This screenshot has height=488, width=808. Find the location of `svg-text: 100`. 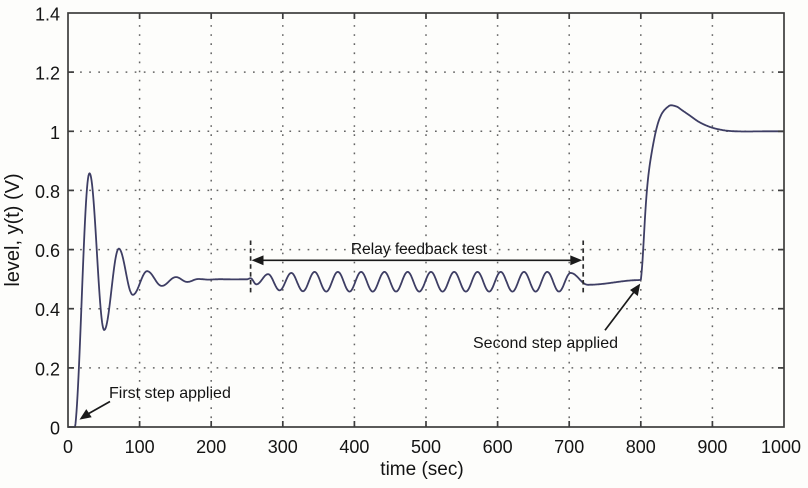

svg-text: 100 is located at coordinates (140, 447).